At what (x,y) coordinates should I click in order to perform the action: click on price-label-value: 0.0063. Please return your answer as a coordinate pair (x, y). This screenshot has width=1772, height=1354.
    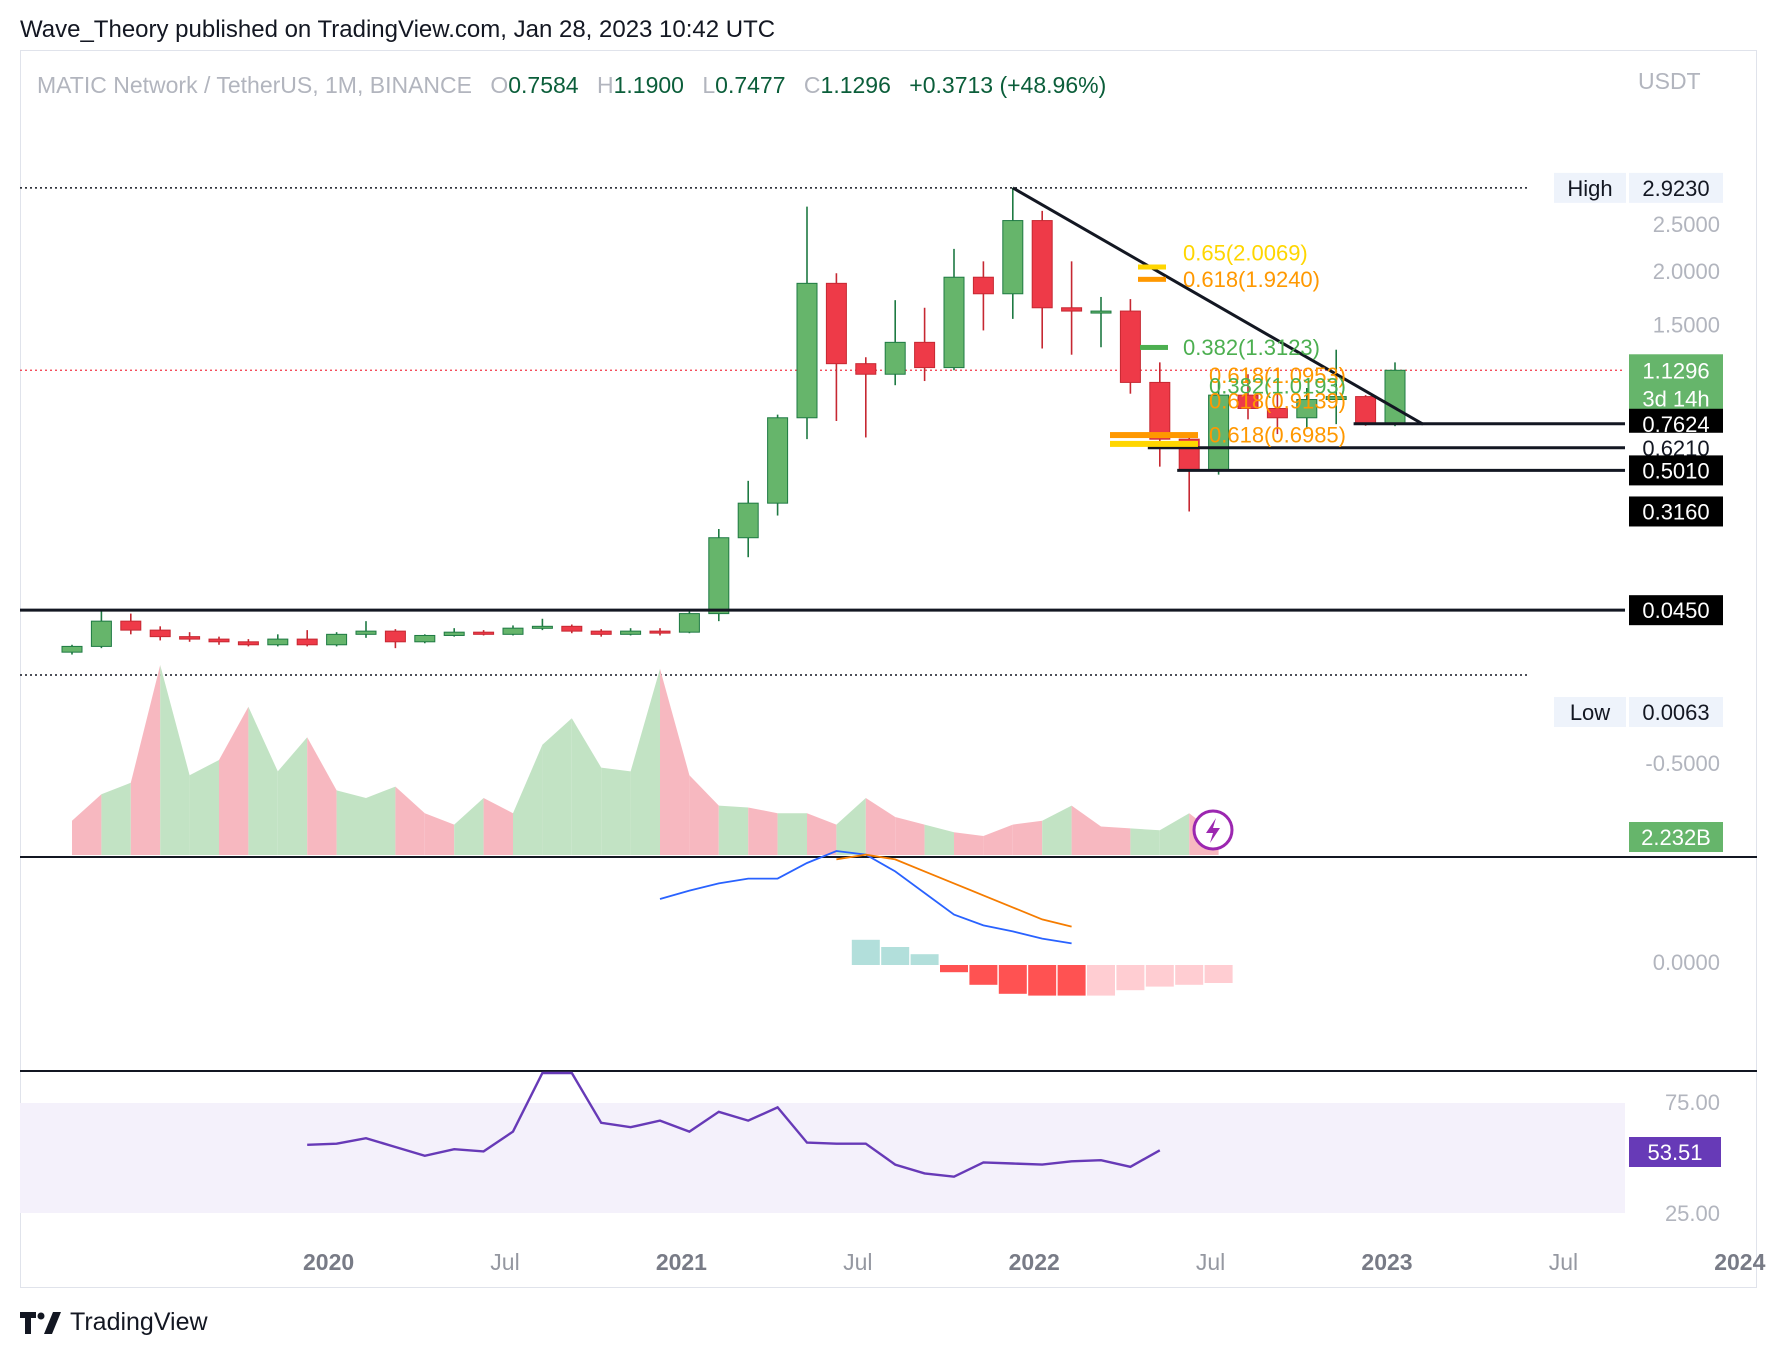
    Looking at the image, I should click on (1675, 712).